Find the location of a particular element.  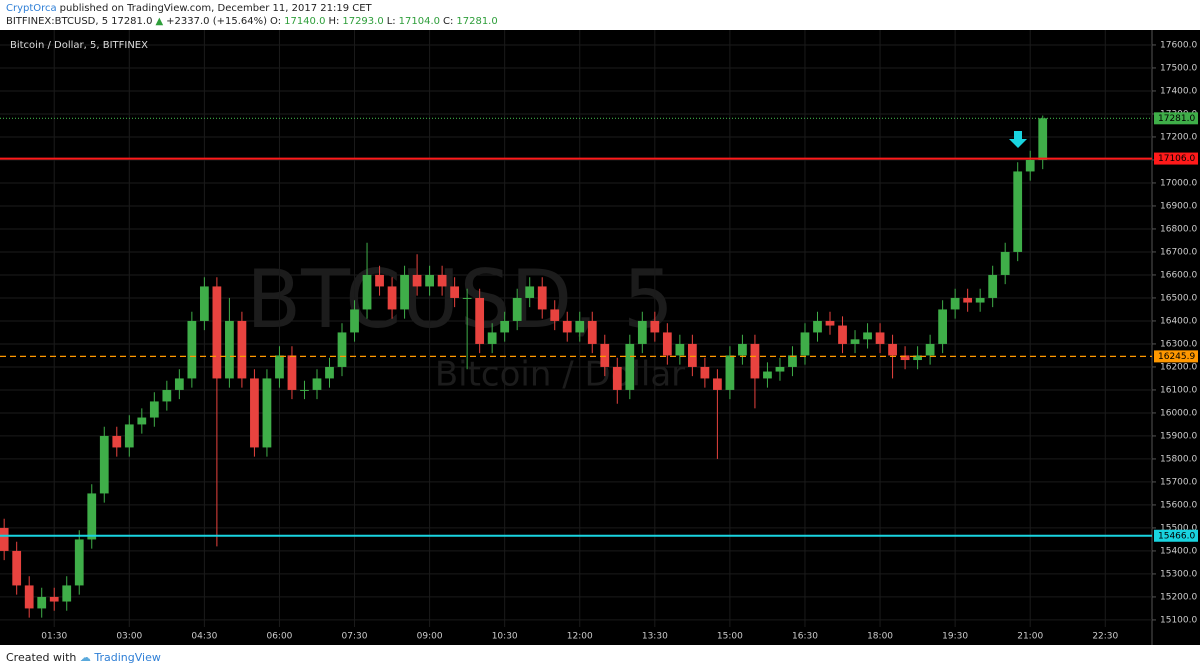

high-label: H: is located at coordinates (334, 21).